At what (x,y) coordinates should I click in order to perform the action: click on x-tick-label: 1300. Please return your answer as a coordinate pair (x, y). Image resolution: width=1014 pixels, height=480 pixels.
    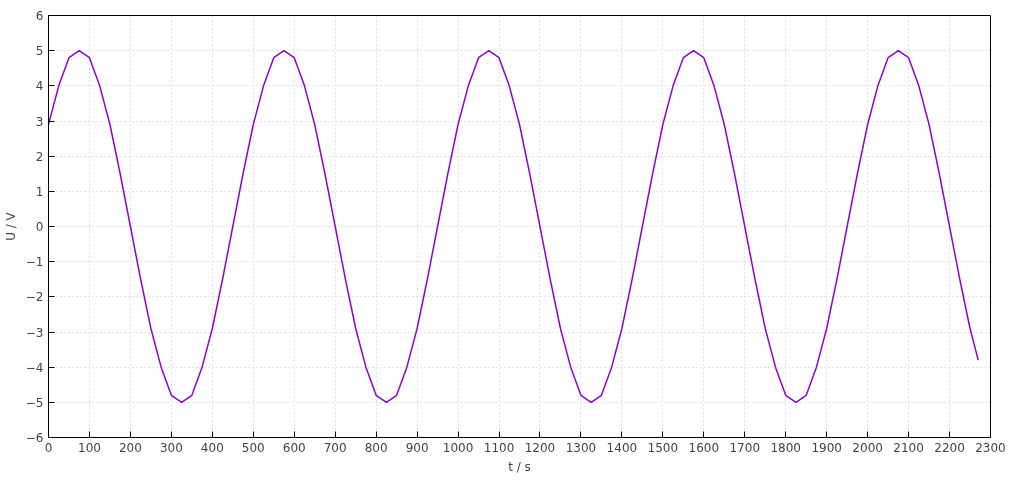
    Looking at the image, I should click on (581, 447).